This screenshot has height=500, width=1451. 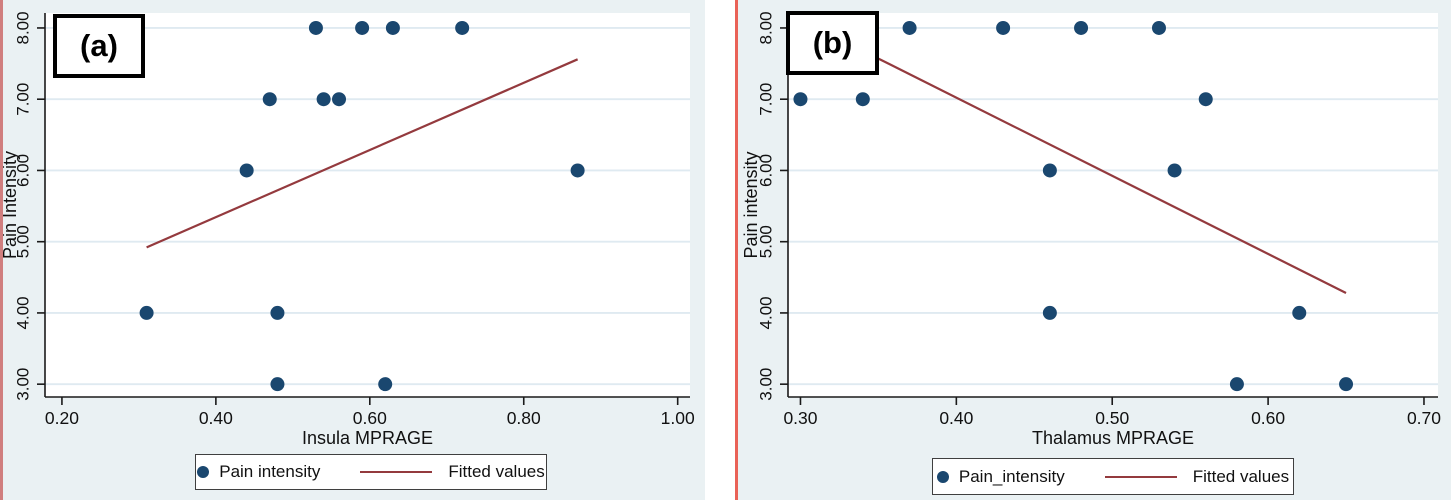 I want to click on x-tick-label: 0.70, so click(x=1424, y=418).